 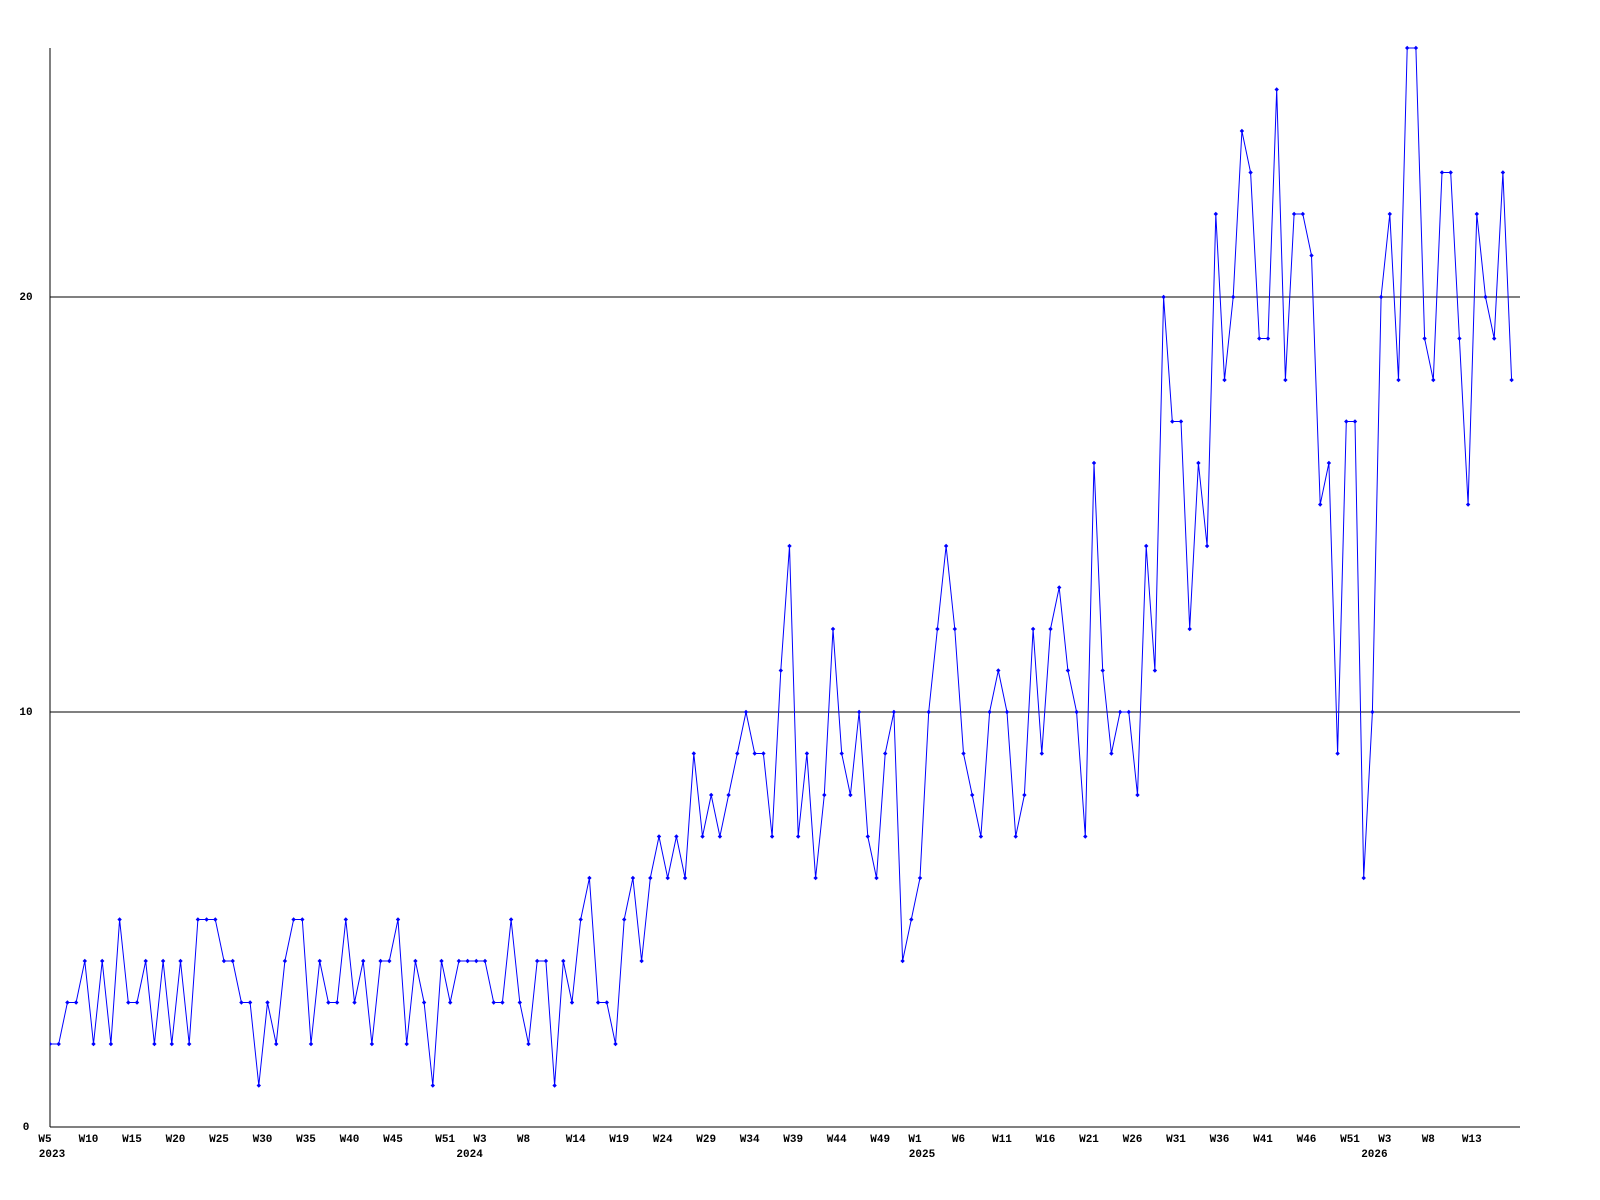 I want to click on x-tick-label: W35, so click(x=306, y=1140).